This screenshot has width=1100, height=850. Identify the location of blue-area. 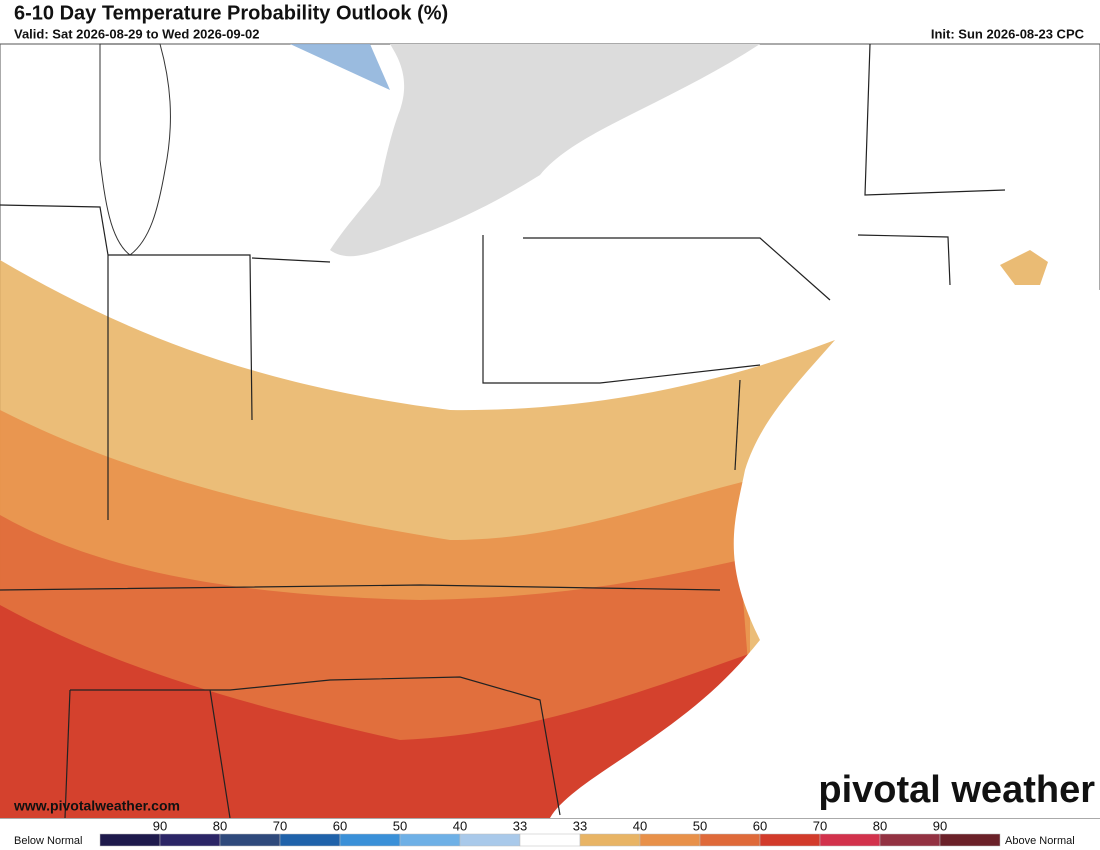
(340, 67).